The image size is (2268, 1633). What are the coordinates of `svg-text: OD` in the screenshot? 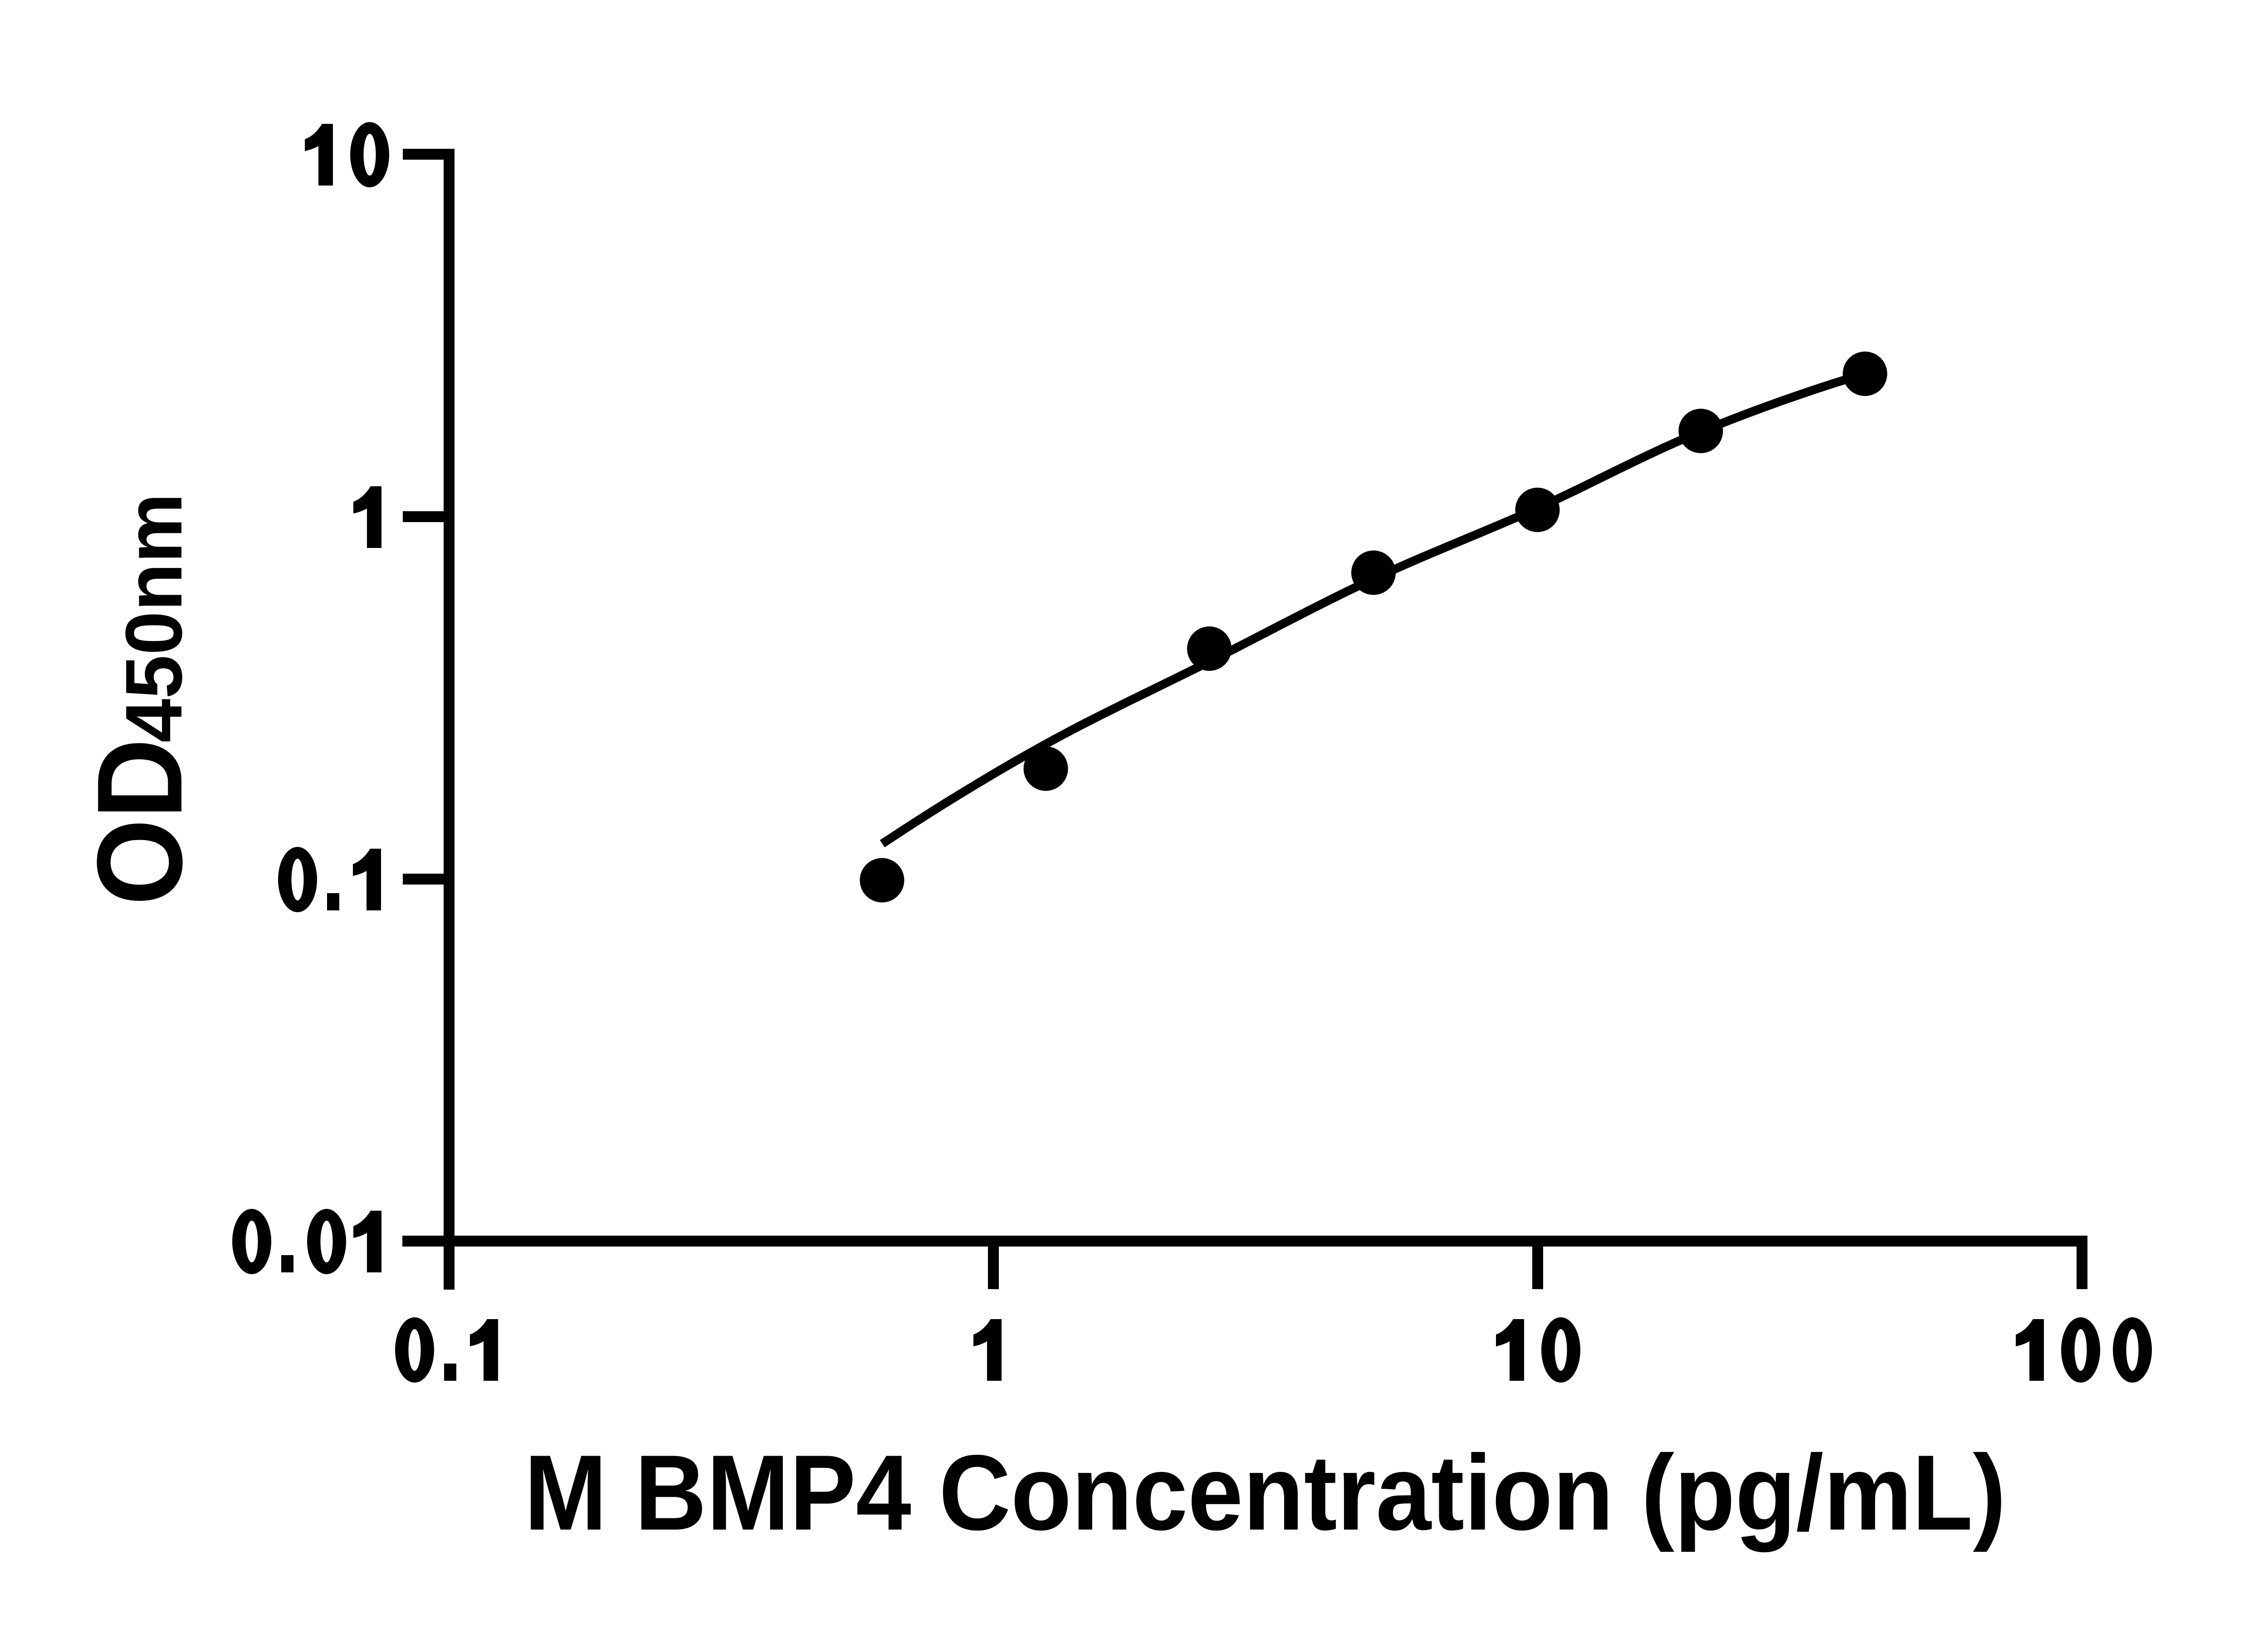 It's located at (140, 821).